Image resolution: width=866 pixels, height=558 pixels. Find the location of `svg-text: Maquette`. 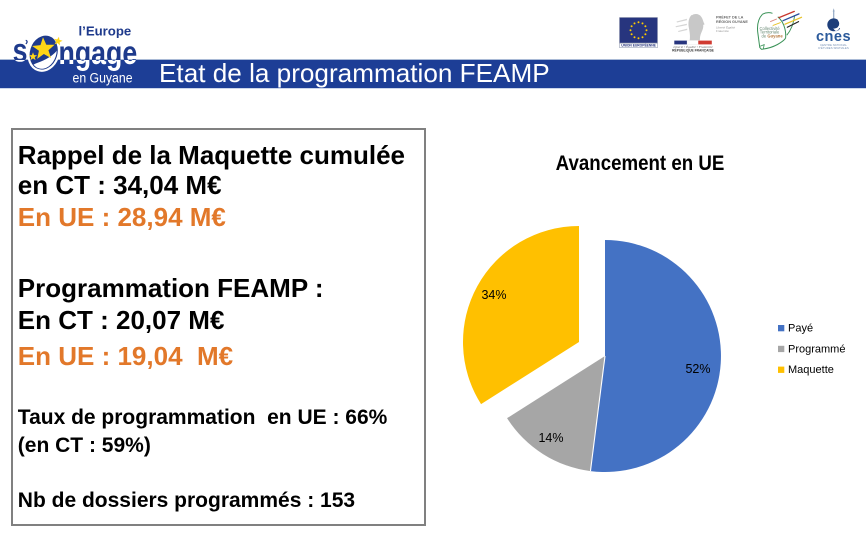

svg-text: Maquette is located at coordinates (811, 370).